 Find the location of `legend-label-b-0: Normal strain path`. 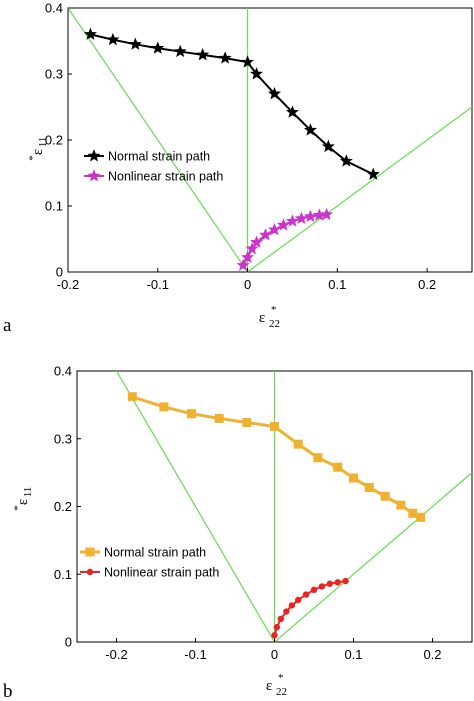

legend-label-b-0: Normal strain path is located at coordinates (155, 553).